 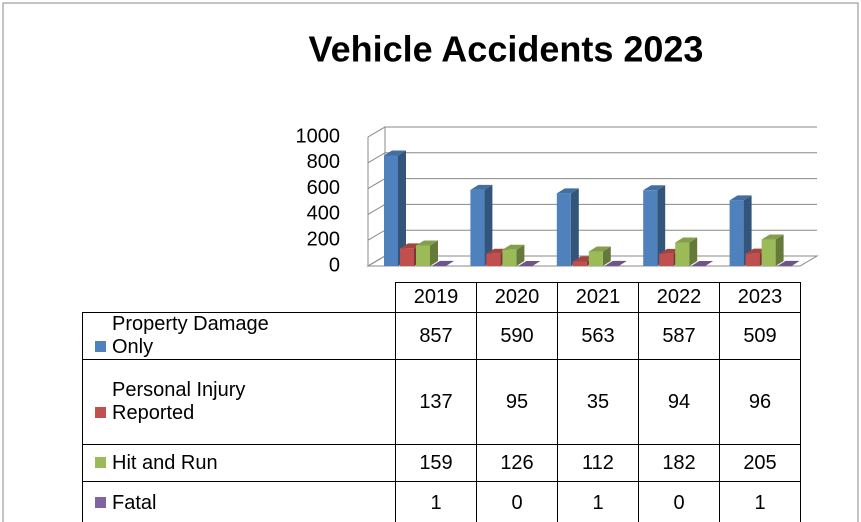 I want to click on value-cell: 112, so click(x=598, y=463).